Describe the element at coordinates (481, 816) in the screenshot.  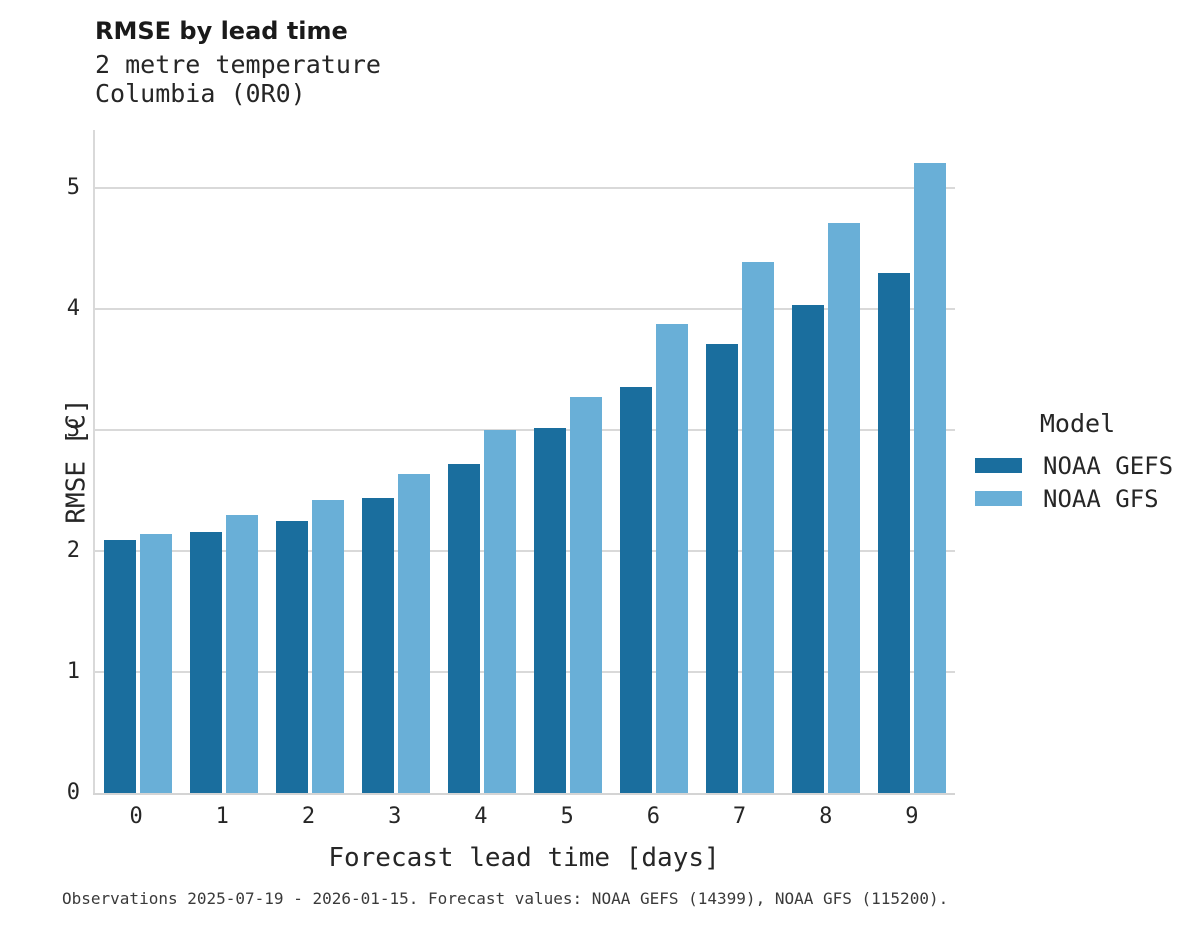
I see `x-tick-4: 4` at that location.